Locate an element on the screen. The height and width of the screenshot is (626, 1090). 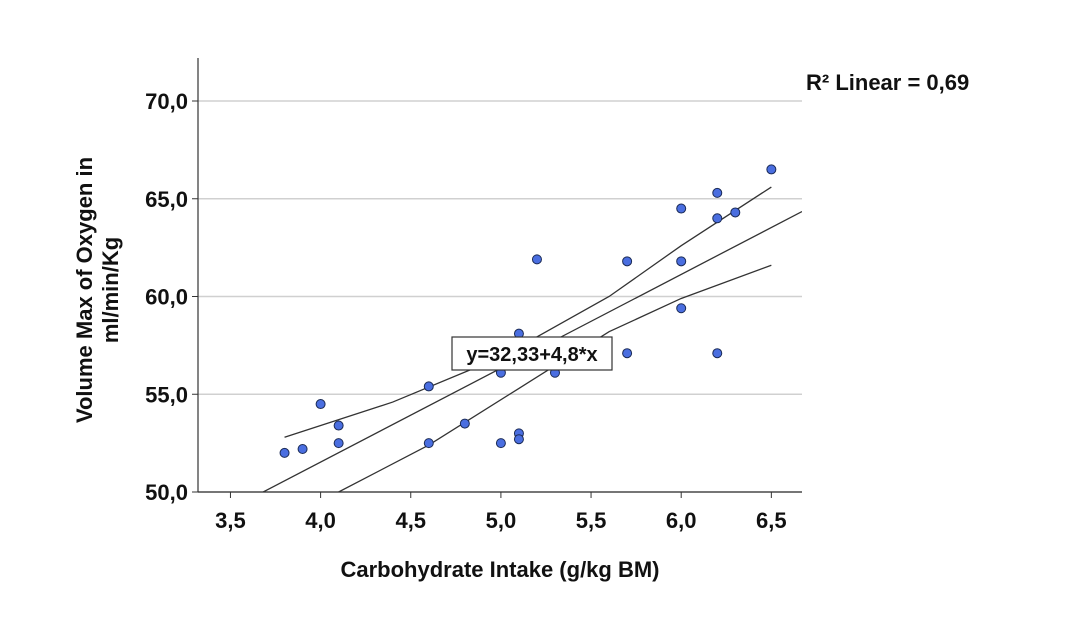
y-axis-label: ml/min/Kg is located at coordinates (110, 290).